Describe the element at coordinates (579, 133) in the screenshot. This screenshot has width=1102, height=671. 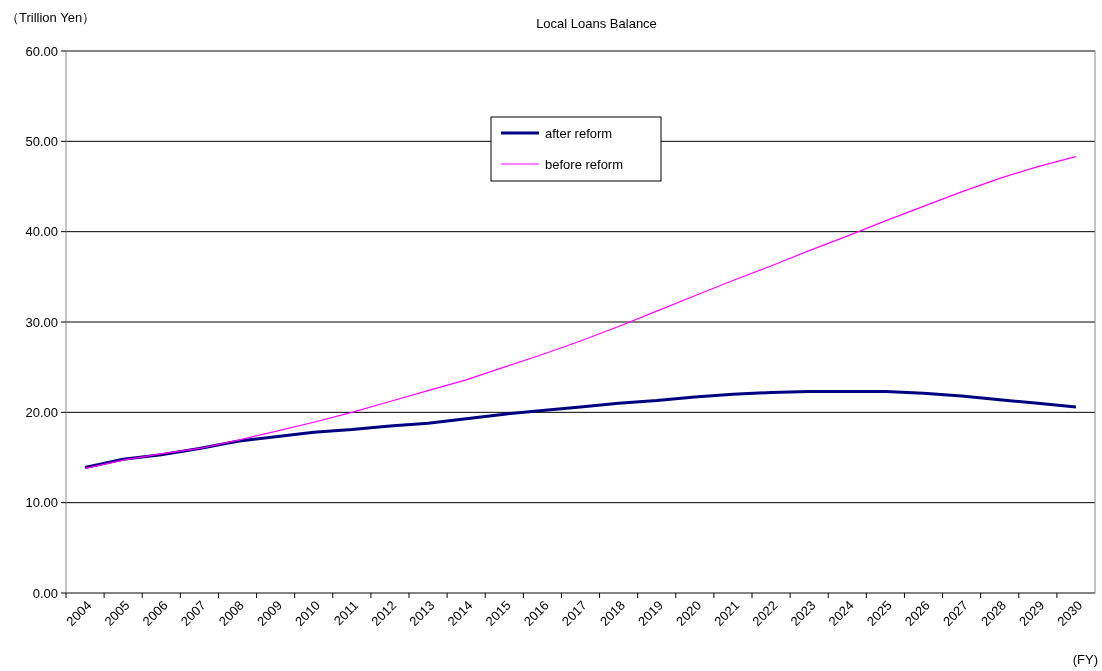
I see `legend-label: after reform` at that location.